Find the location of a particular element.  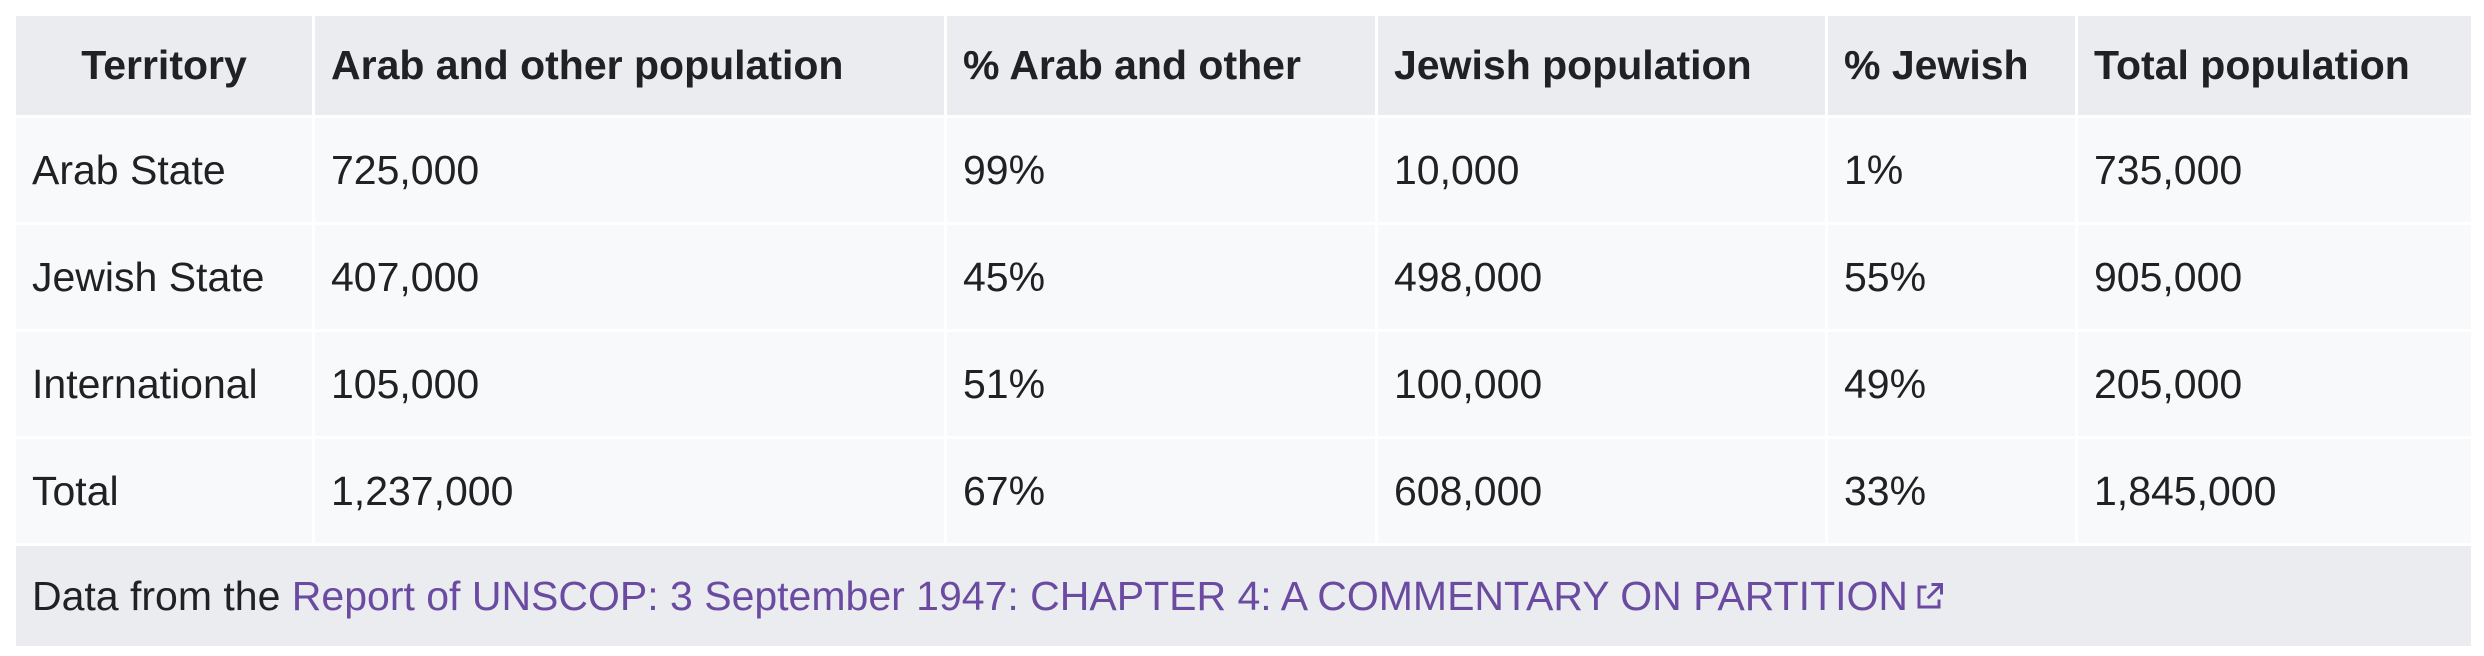

table-cell: 1,237,000 is located at coordinates (629, 491).